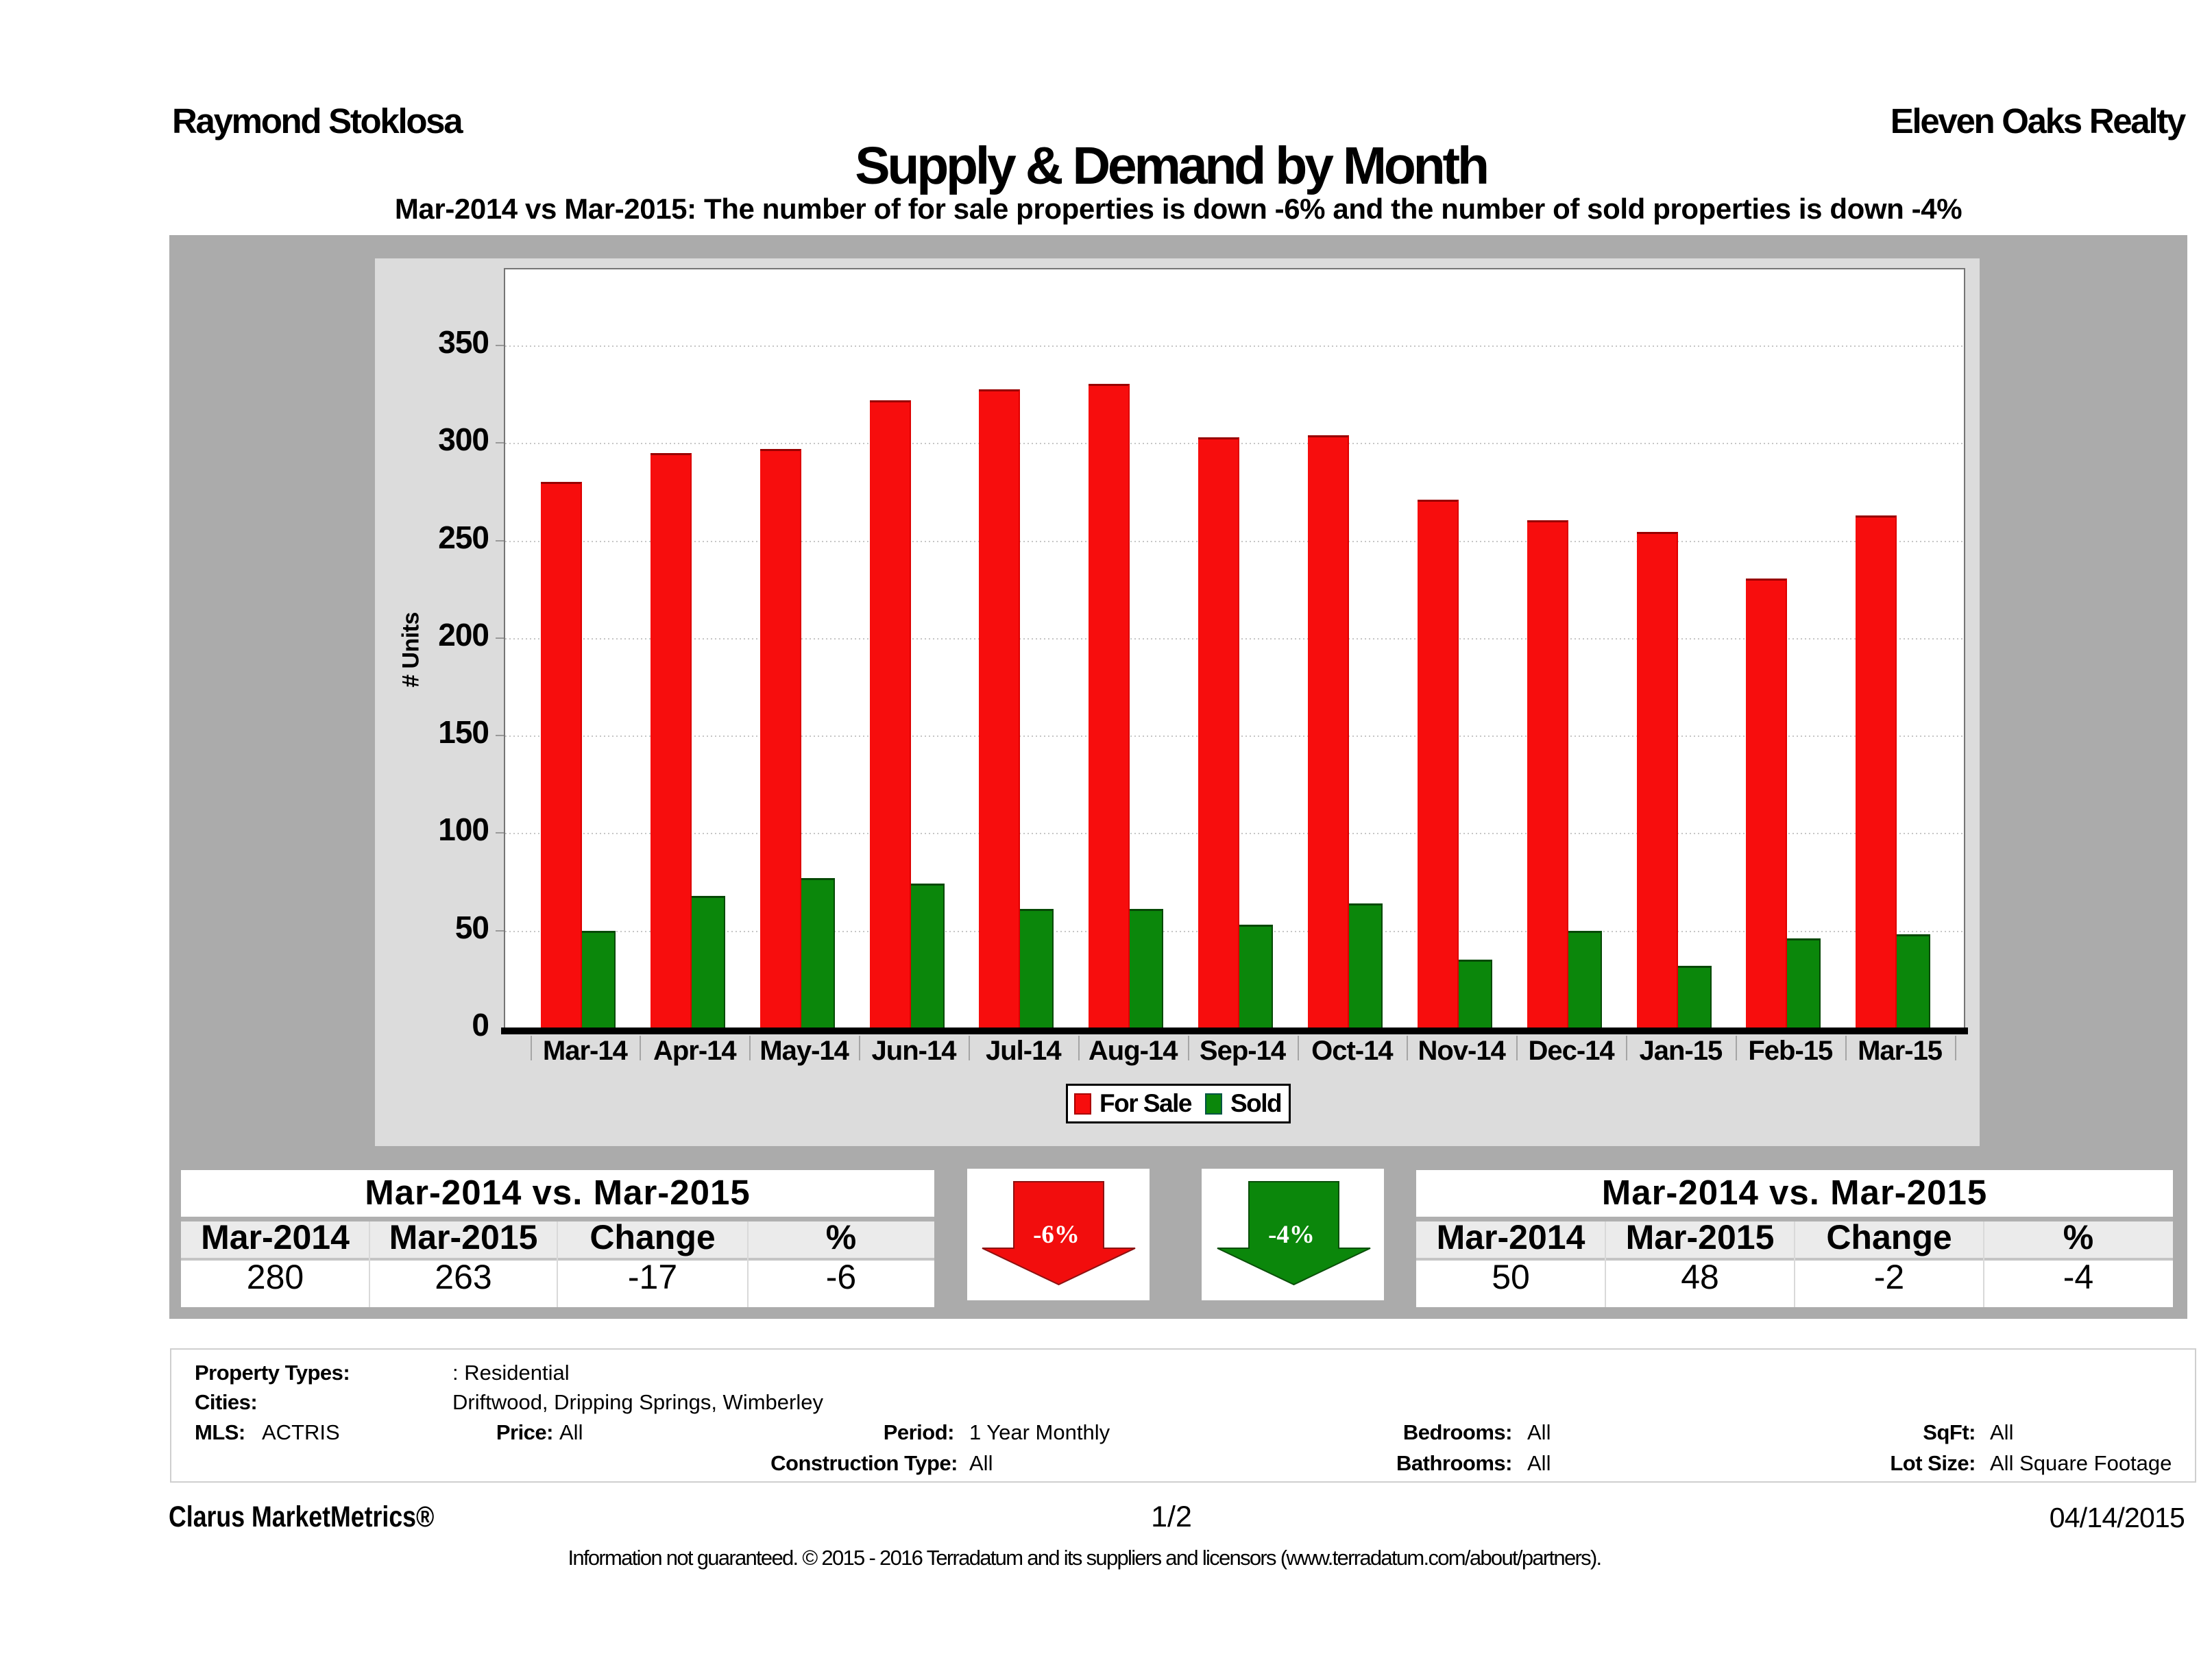 The image size is (2212, 1678). What do you see at coordinates (1291, 1235) in the screenshot?
I see `svg-text: -4%` at bounding box center [1291, 1235].